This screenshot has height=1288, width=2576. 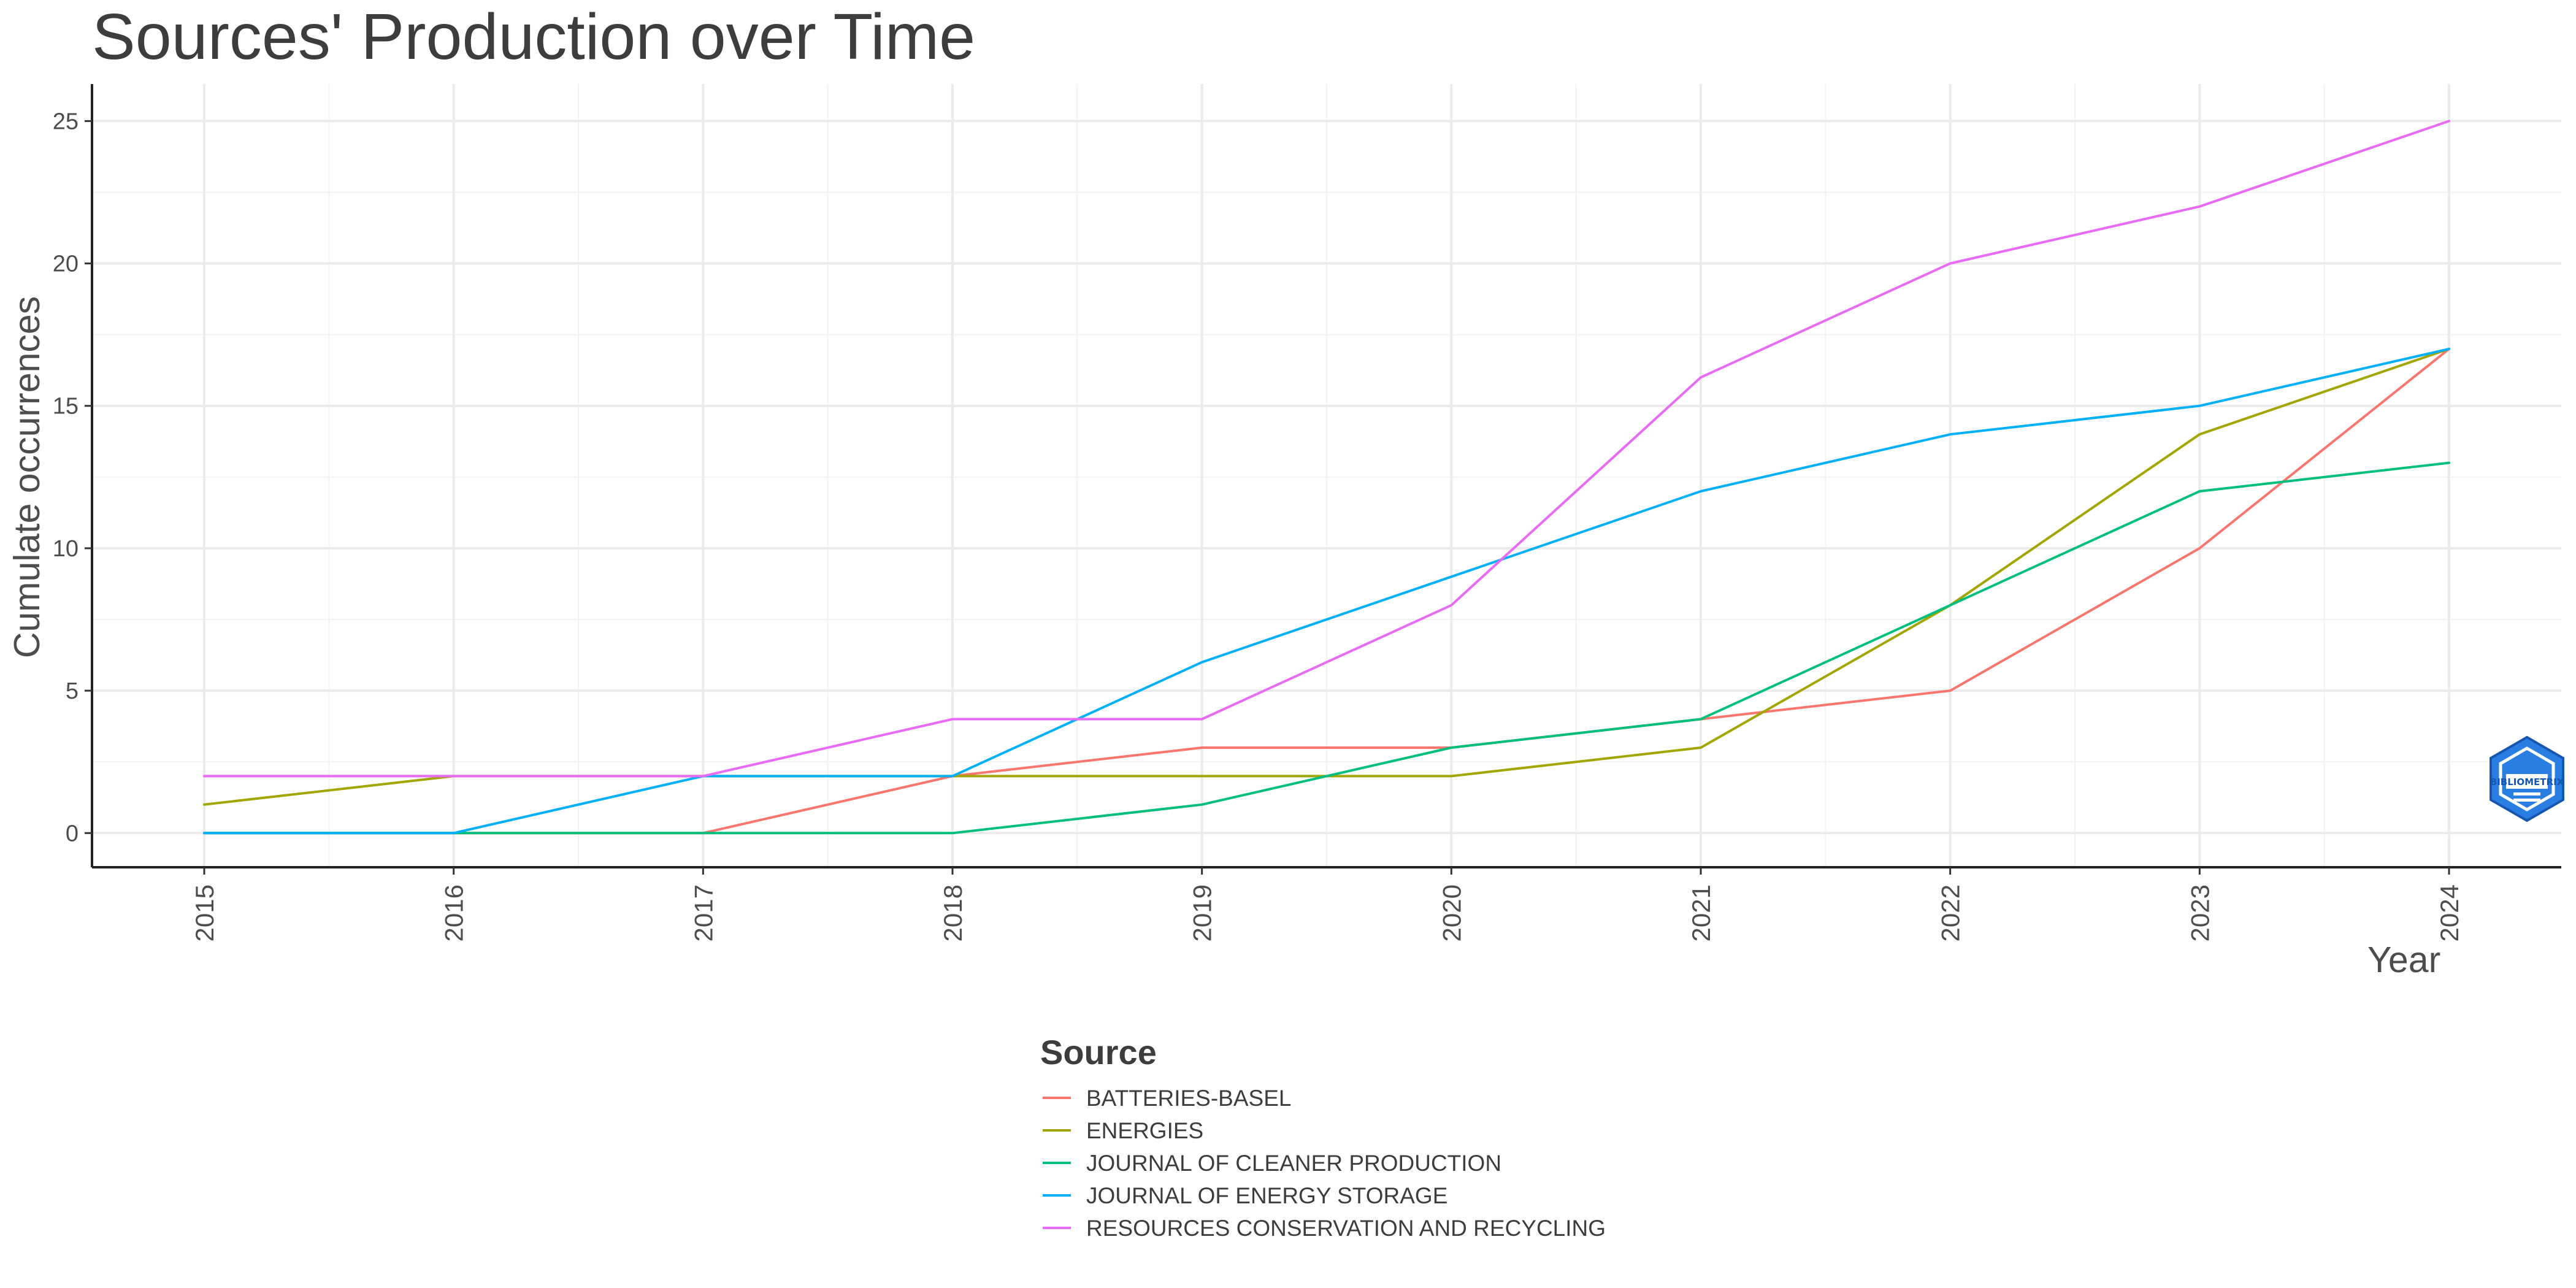 What do you see at coordinates (952, 912) in the screenshot?
I see `x-tick-label: 2018` at bounding box center [952, 912].